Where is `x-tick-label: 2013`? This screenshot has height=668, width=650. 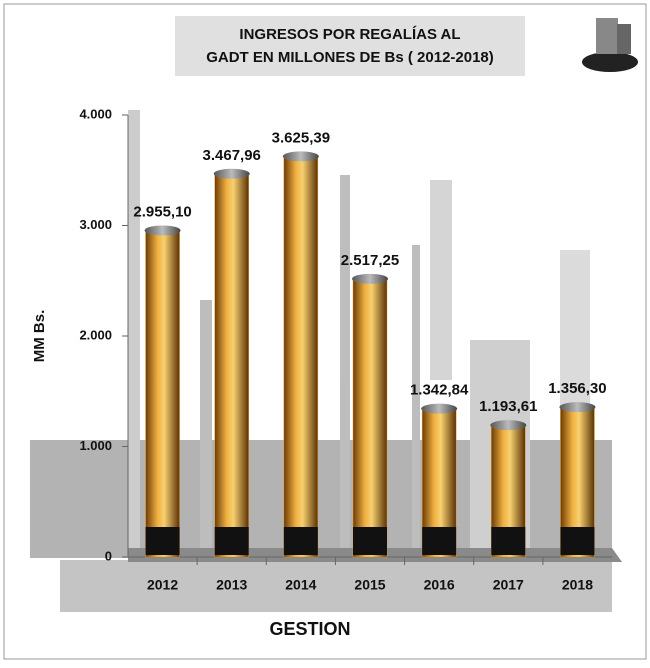 x-tick-label: 2013 is located at coordinates (231, 585).